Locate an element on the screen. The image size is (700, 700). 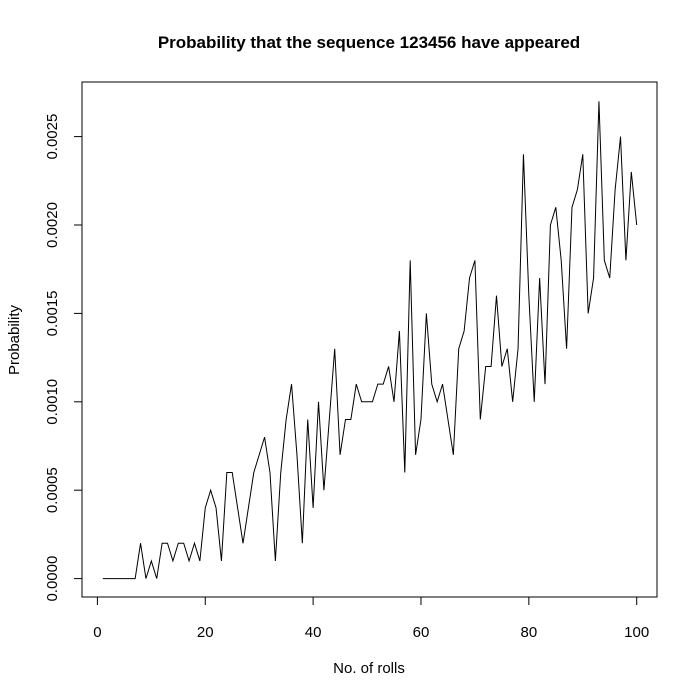
y-axis-label: Probability is located at coordinates (14, 339).